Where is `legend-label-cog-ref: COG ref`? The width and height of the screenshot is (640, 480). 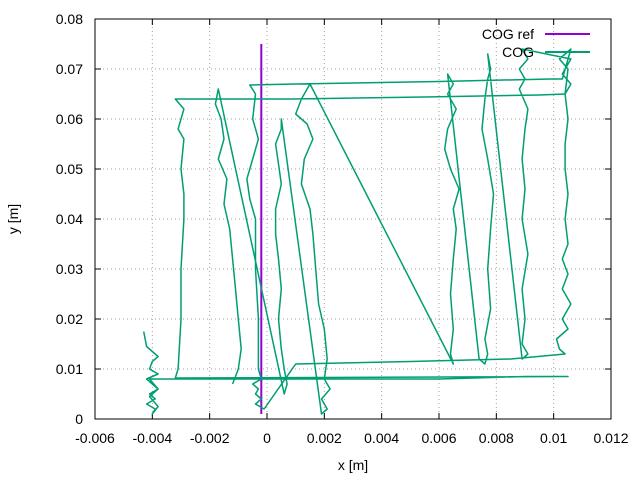 legend-label-cog-ref: COG ref is located at coordinates (508, 34).